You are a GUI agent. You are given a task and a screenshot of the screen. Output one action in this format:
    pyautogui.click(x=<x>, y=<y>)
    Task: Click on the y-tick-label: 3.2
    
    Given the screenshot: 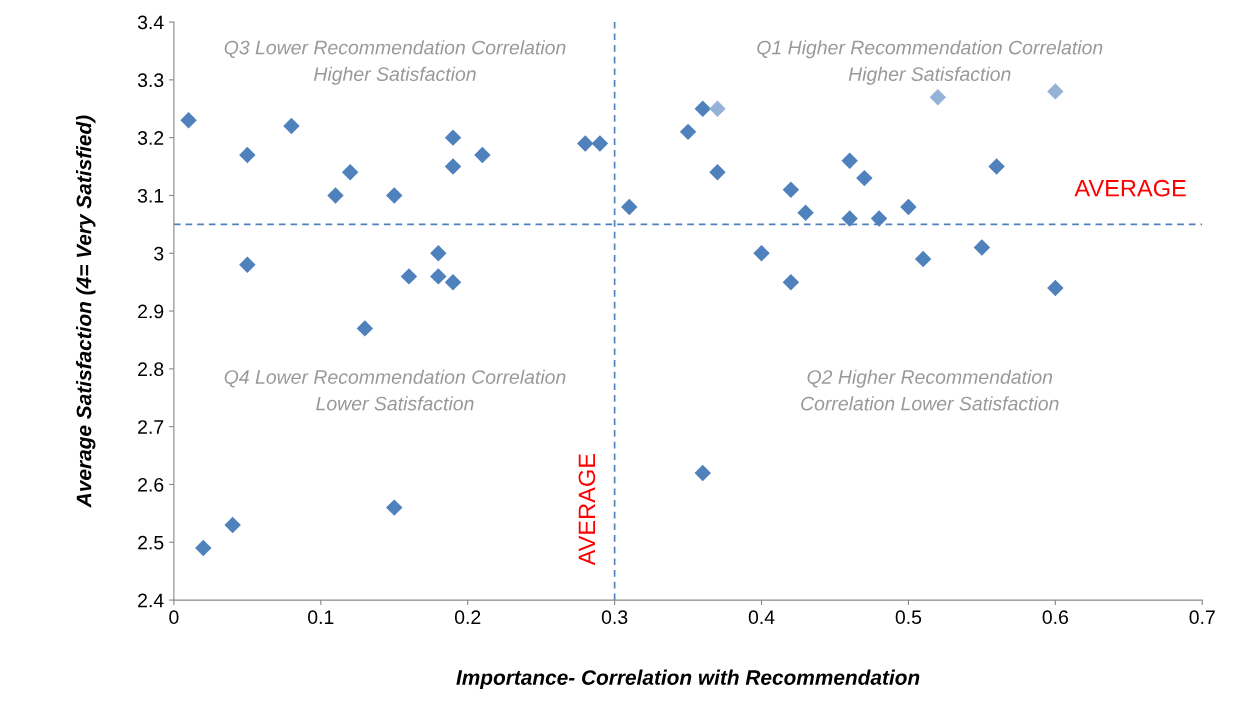 What is the action you would take?
    pyautogui.click(x=150, y=138)
    